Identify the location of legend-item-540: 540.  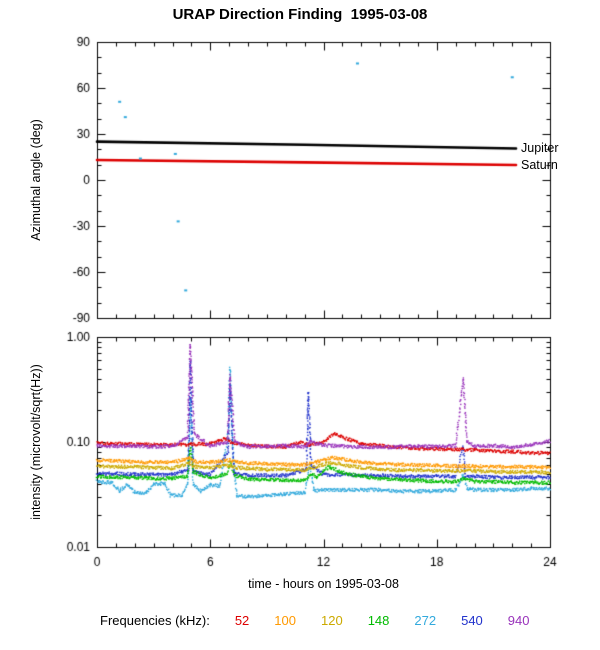
(472, 620).